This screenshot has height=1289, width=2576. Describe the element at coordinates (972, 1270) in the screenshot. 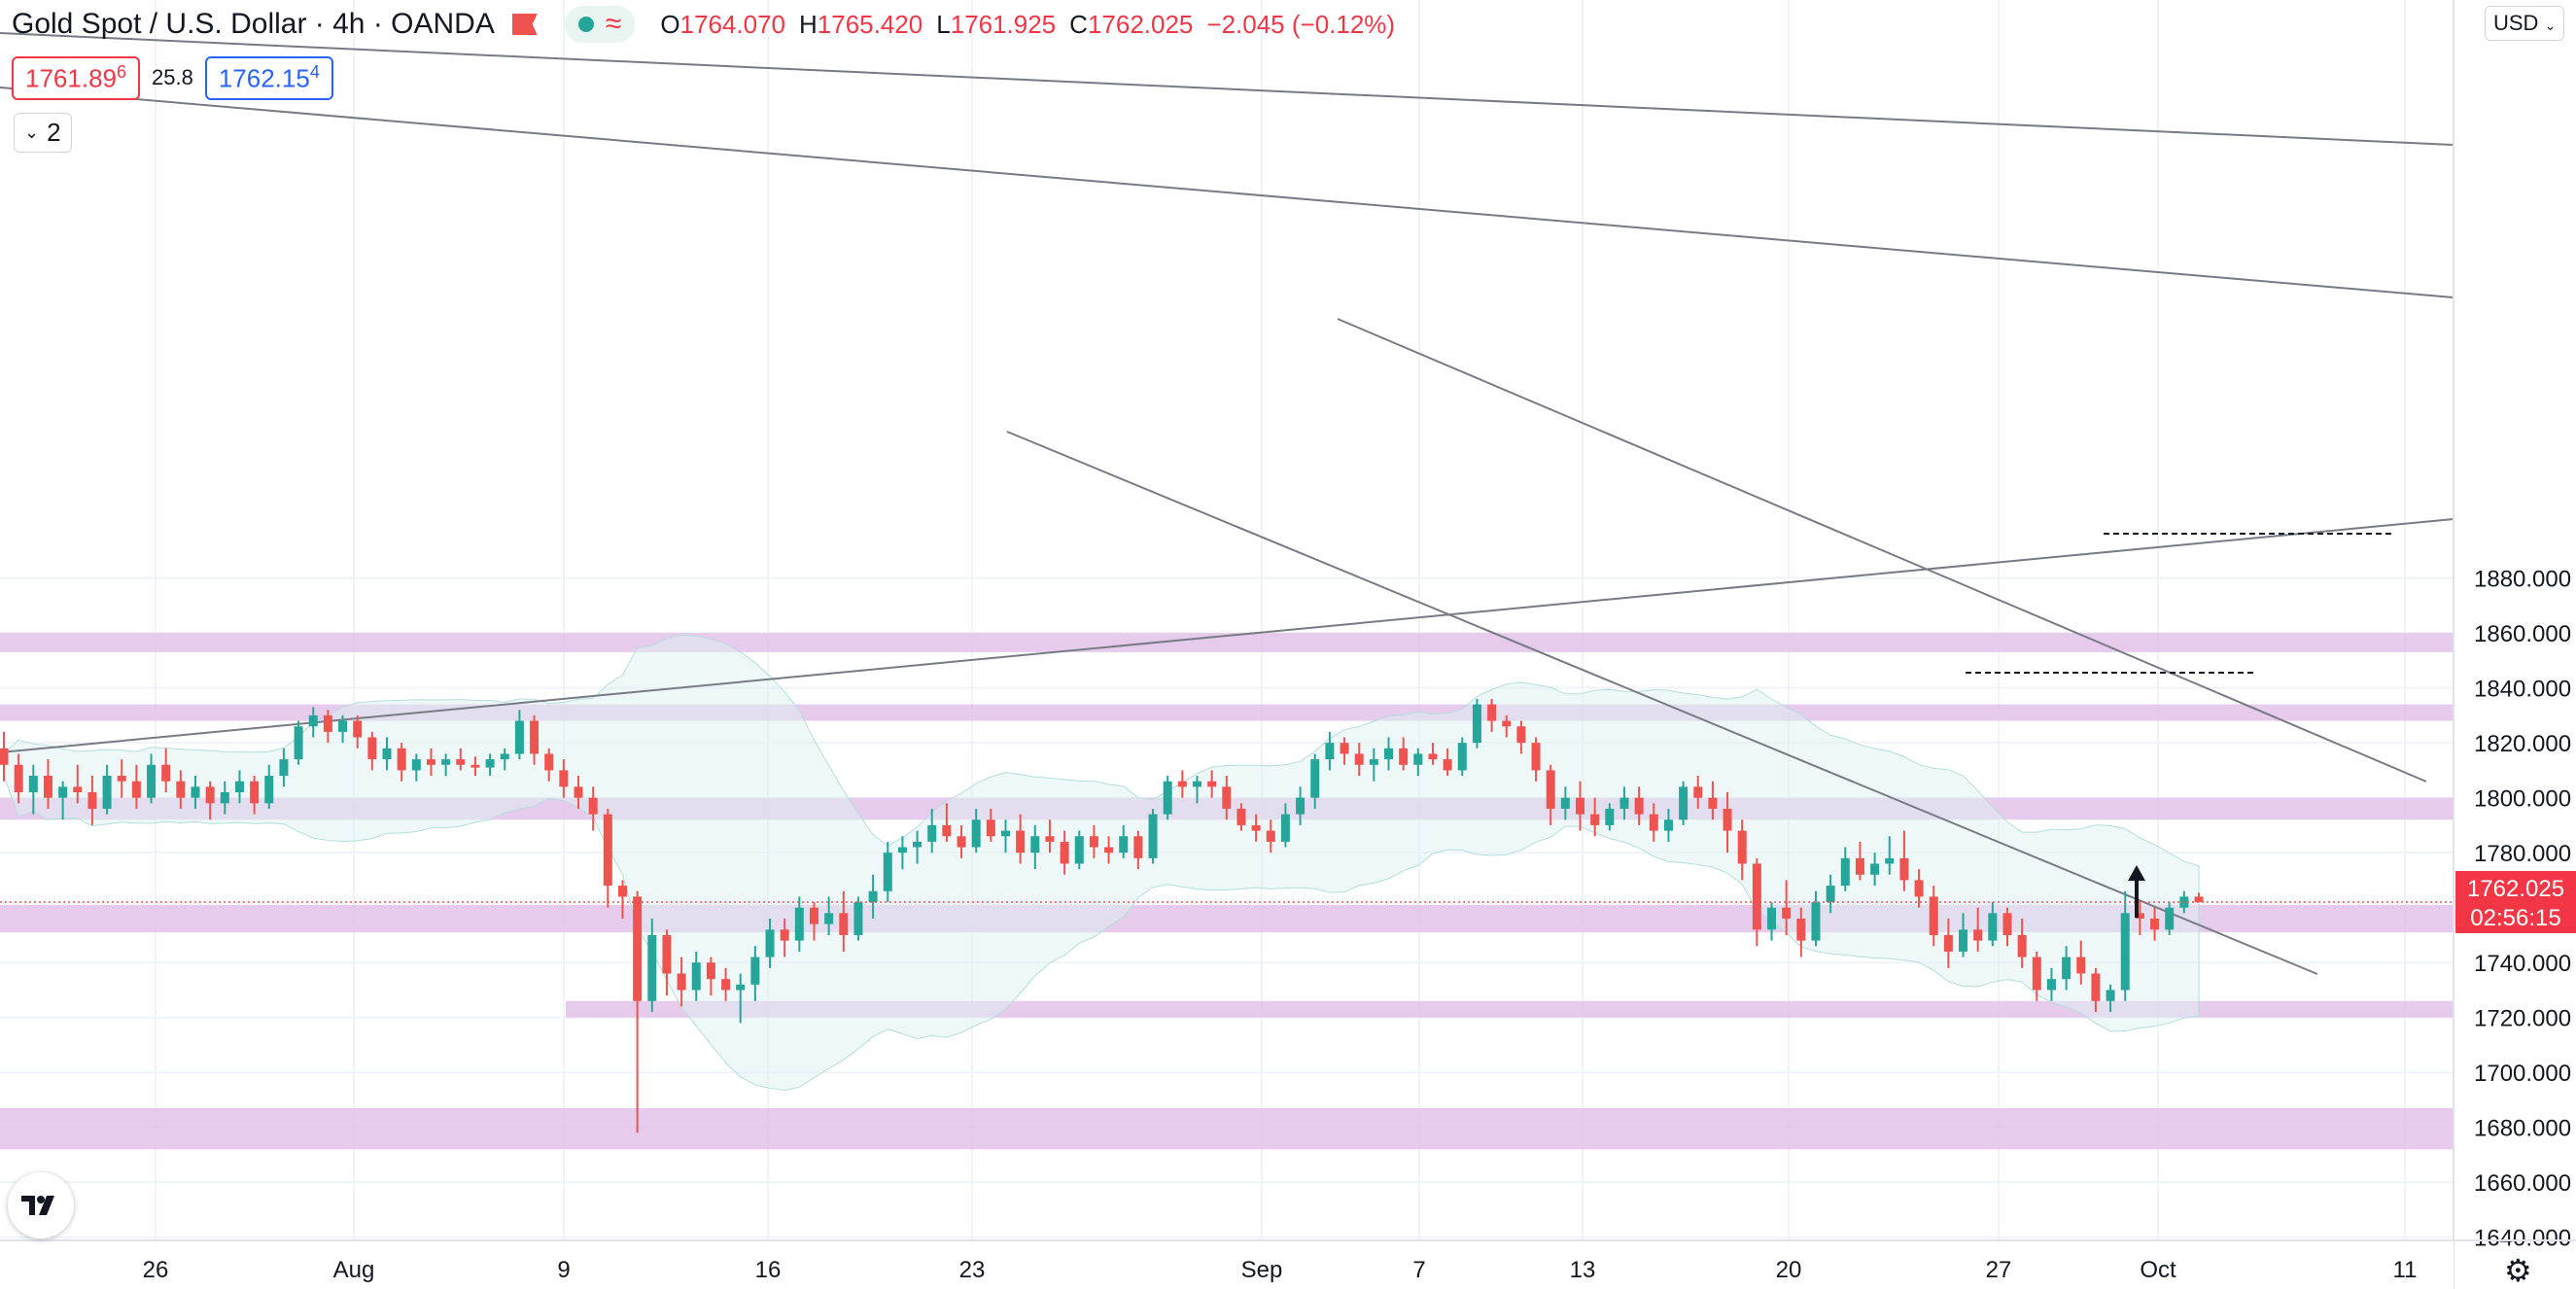

I see `time-tick-label: 23` at that location.